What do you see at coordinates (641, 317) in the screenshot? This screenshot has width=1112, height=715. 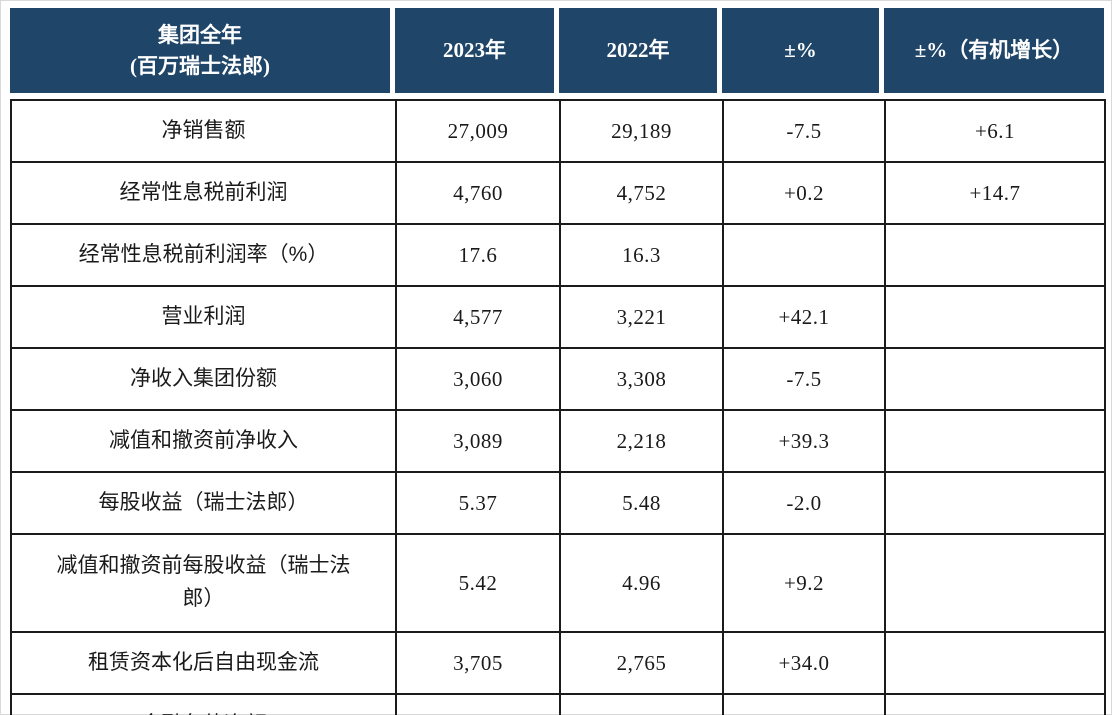 I see `value-2022: 3,221` at bounding box center [641, 317].